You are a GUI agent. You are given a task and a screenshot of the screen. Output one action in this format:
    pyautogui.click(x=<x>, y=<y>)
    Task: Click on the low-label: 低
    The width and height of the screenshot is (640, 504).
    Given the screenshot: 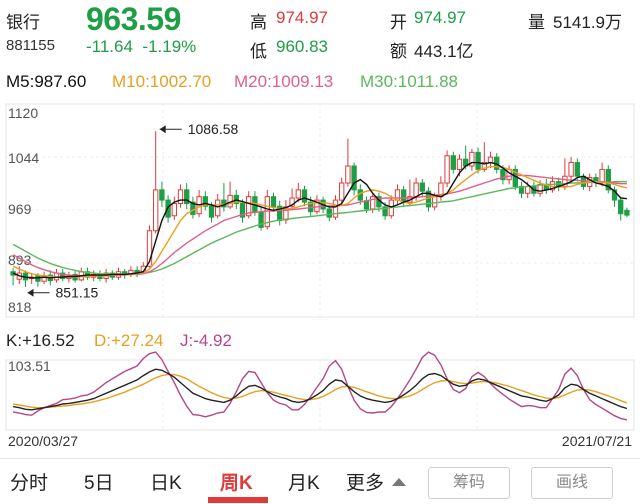 What is the action you would take?
    pyautogui.click(x=258, y=51)
    